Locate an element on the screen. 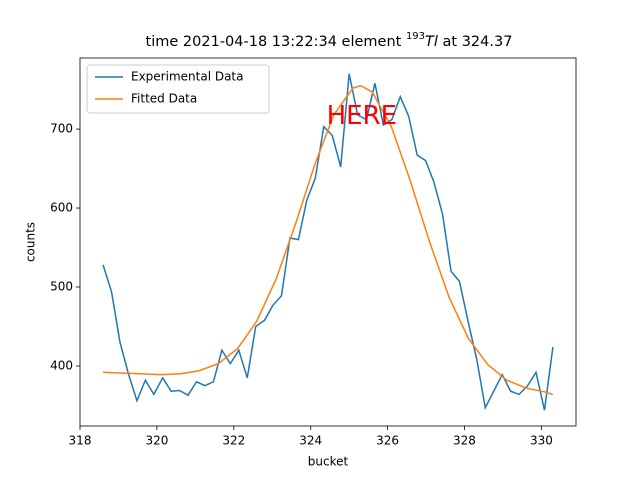 The height and width of the screenshot is (480, 640). x-tick-label: 330 is located at coordinates (541, 441).